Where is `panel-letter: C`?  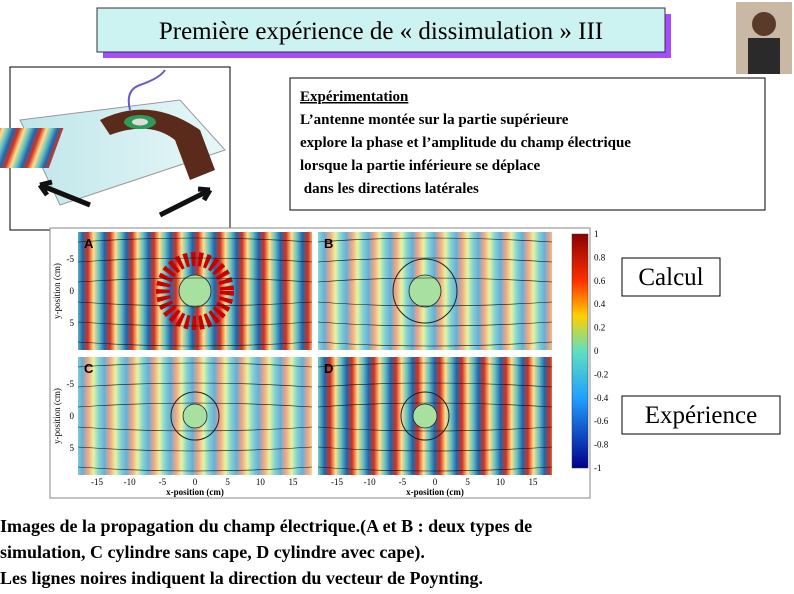 panel-letter: C is located at coordinates (89, 368).